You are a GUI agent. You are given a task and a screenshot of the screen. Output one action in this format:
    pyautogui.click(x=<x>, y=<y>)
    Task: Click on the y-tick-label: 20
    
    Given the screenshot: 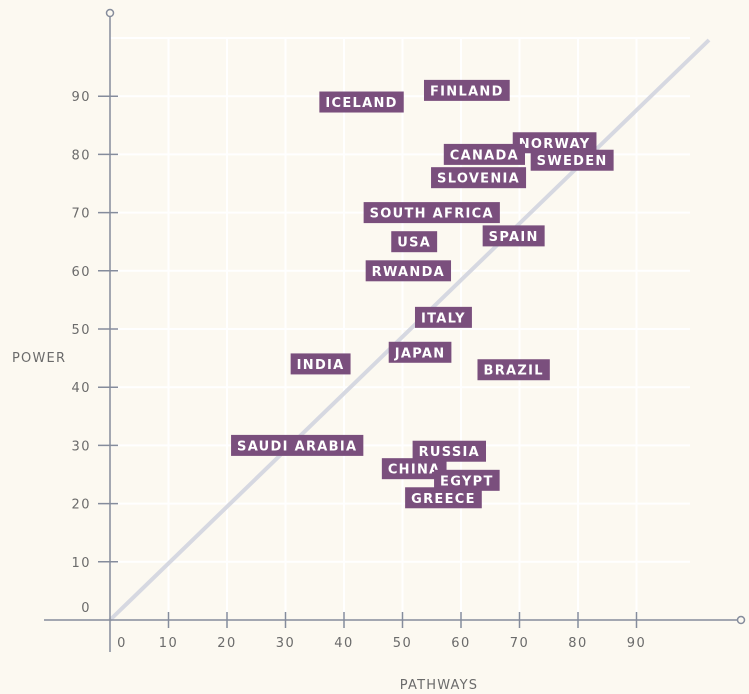 What is the action you would take?
    pyautogui.click(x=81, y=505)
    